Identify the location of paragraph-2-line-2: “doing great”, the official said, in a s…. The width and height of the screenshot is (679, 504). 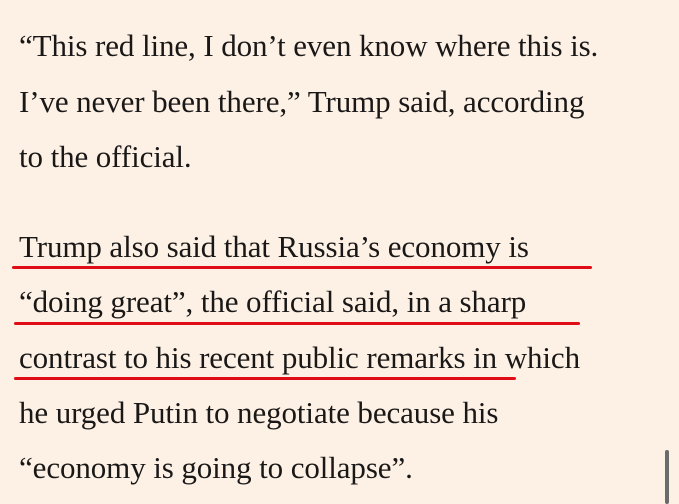
(273, 301).